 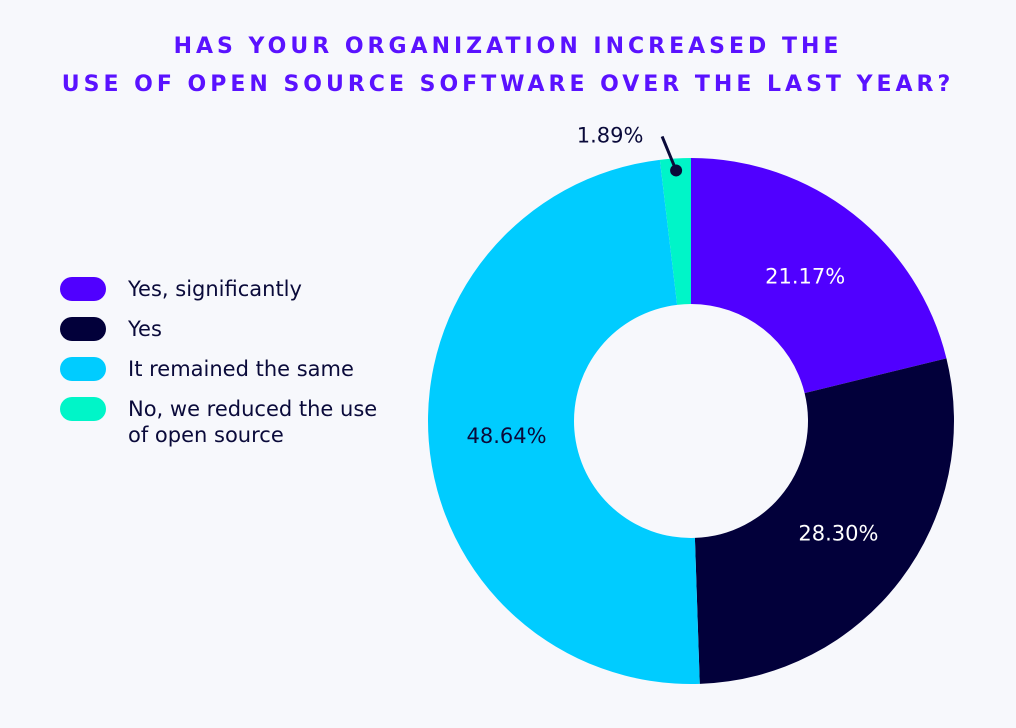 I want to click on legend-label: It remained the same, so click(x=241, y=369).